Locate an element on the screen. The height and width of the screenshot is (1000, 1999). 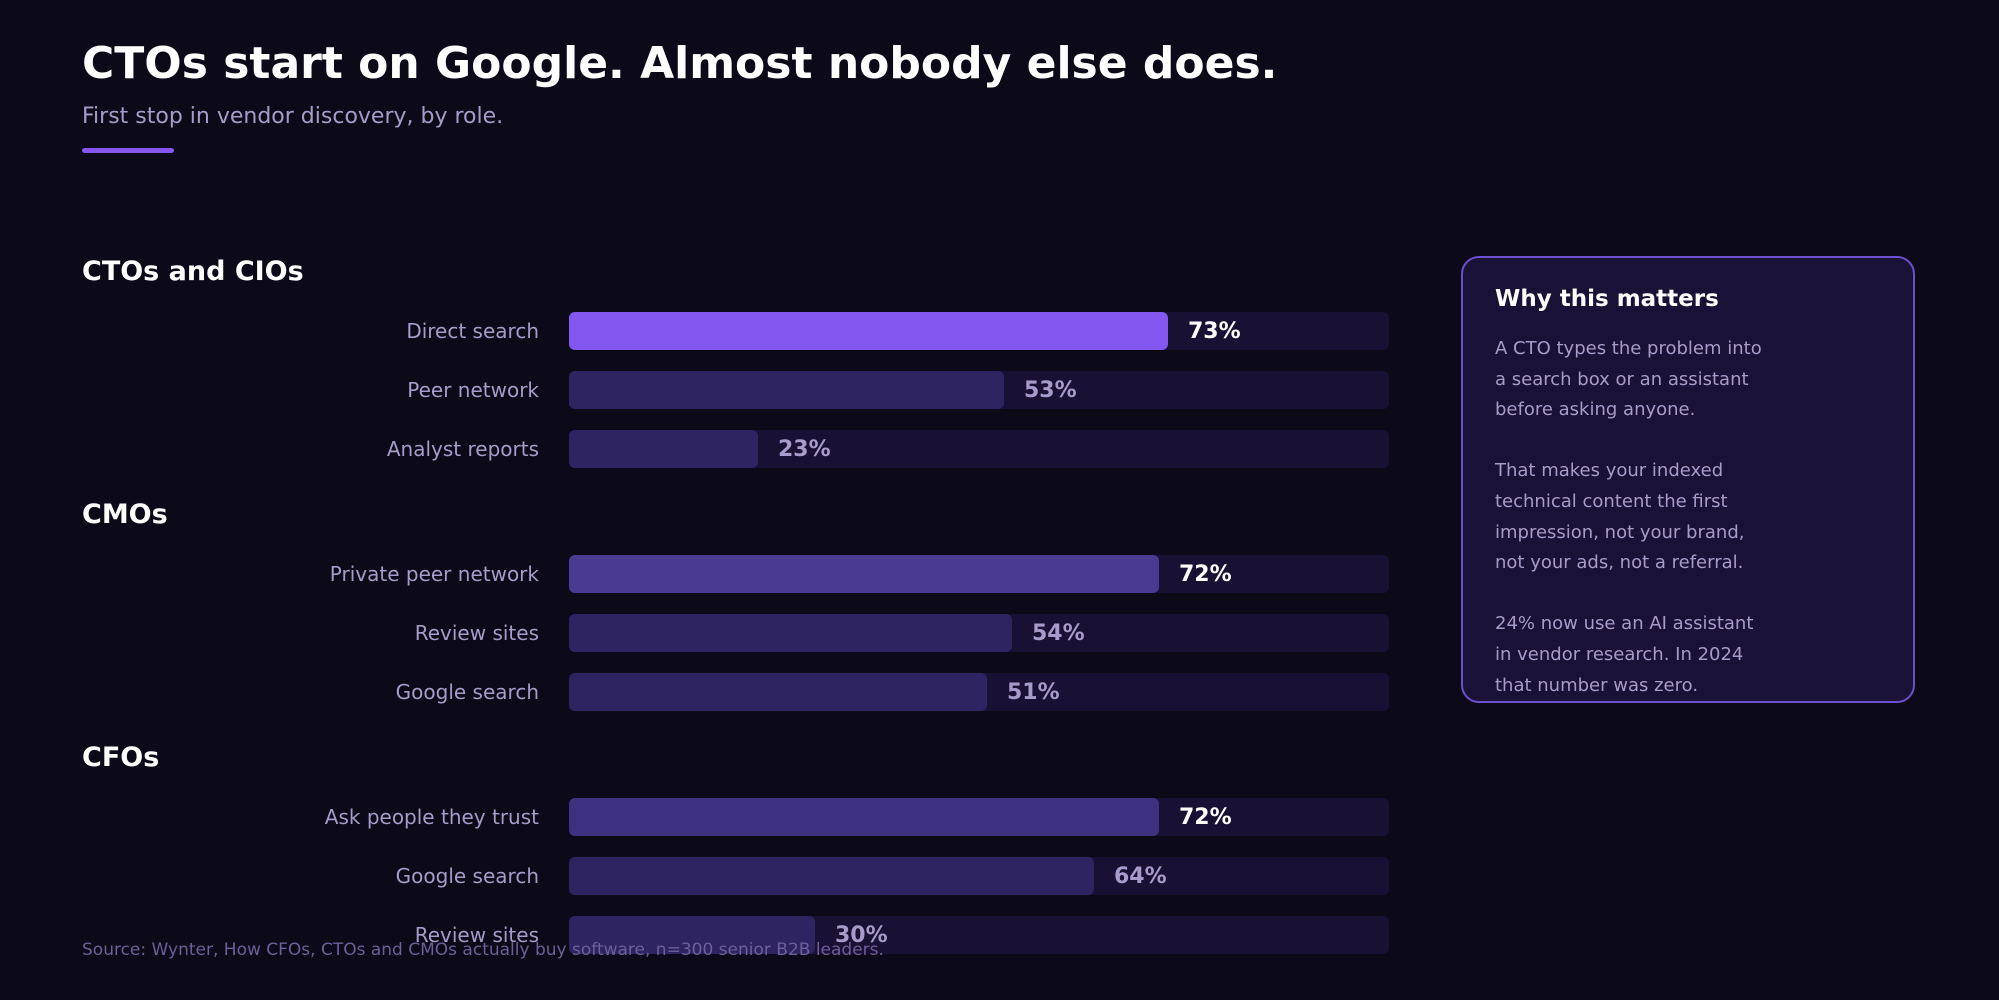
bar-track: 64% is located at coordinates (979, 876).